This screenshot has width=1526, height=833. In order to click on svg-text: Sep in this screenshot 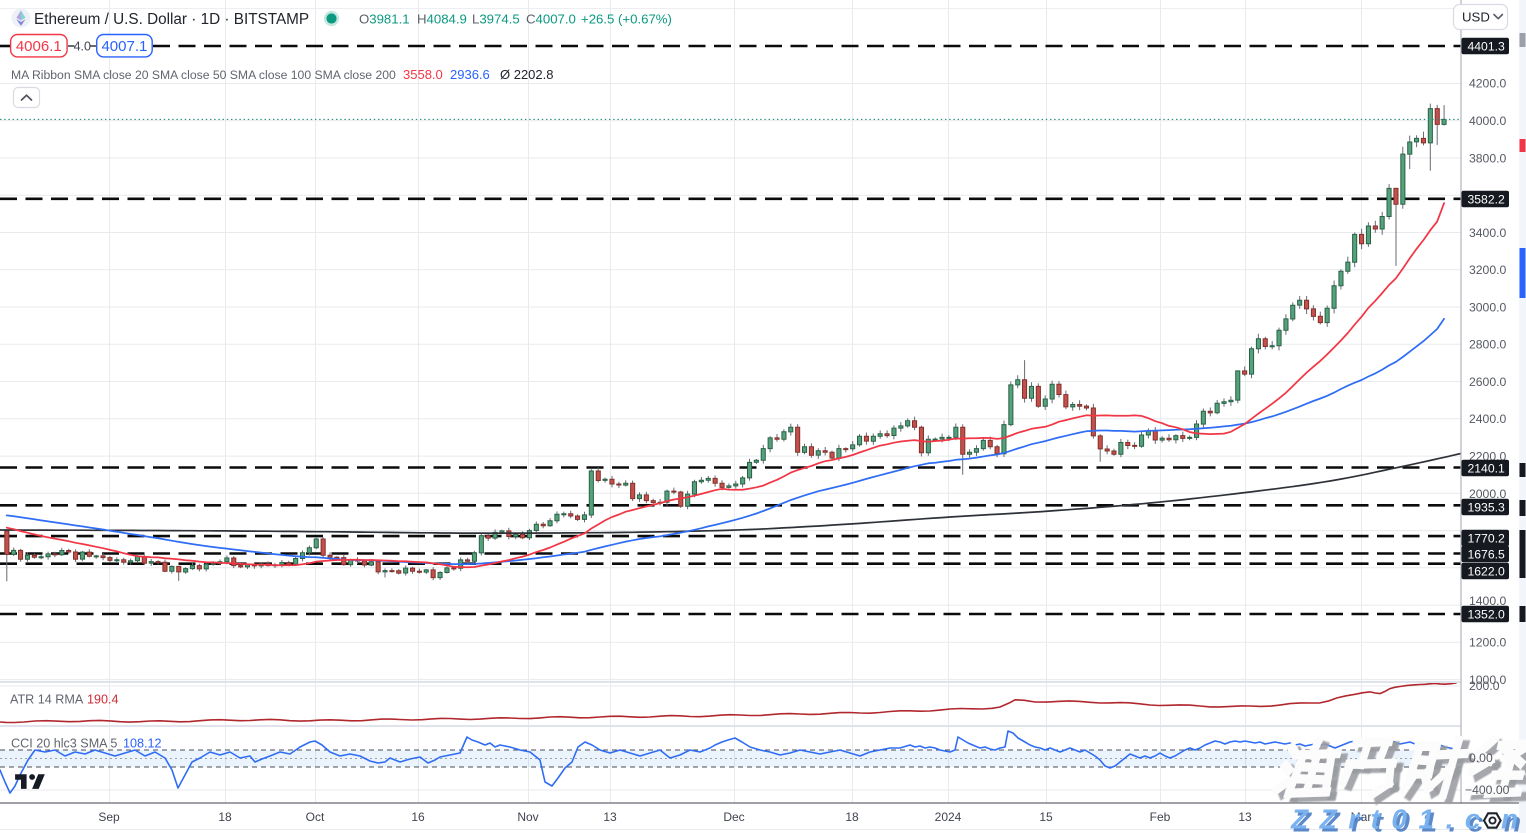, I will do `click(109, 817)`.